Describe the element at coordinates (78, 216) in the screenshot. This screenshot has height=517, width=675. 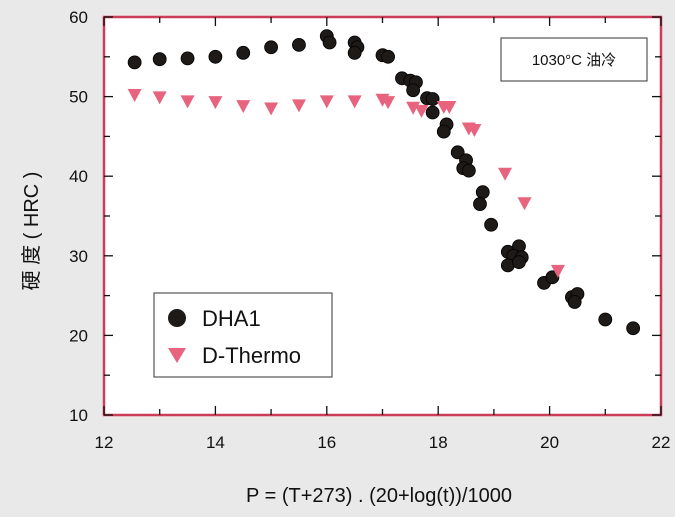
I see `y-tick-labels: 10 20 30 40 50 60` at that location.